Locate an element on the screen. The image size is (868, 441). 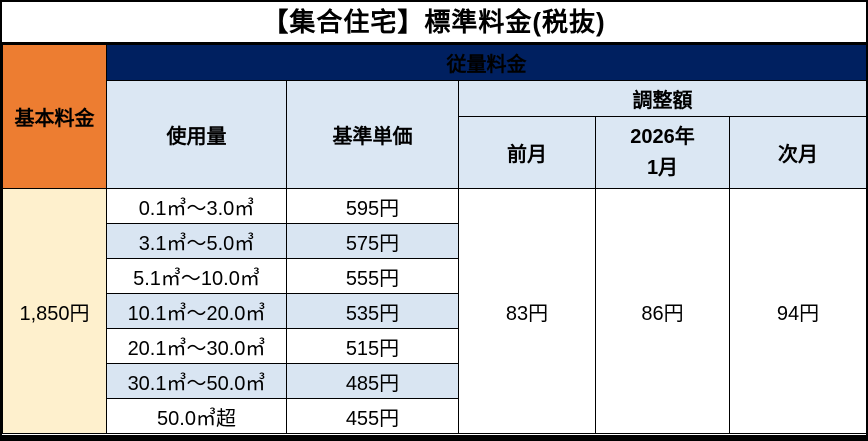
usage-tier: 50.0㎥超 is located at coordinates (196, 416).